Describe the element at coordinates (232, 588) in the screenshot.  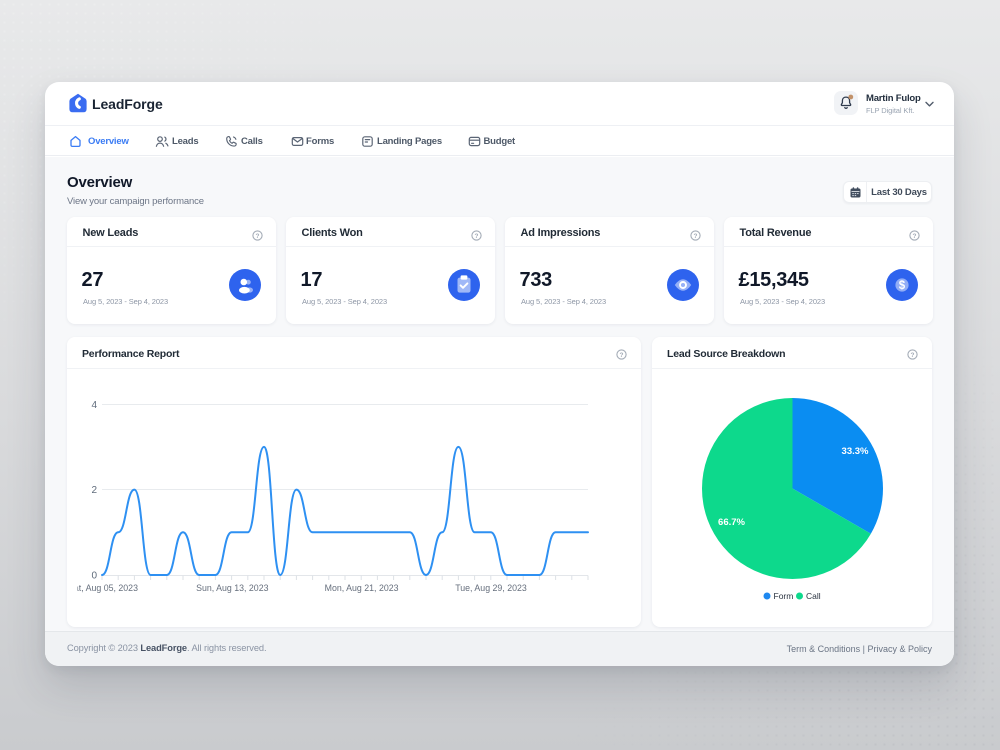
I see `svg-text: Sun, Aug 13, 2023` at that location.